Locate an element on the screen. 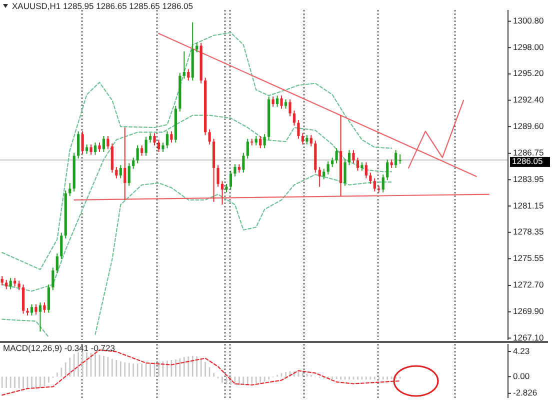 Image resolution: width=553 pixels, height=400 pixels. y-tick-label: 1286.75 is located at coordinates (528, 153).